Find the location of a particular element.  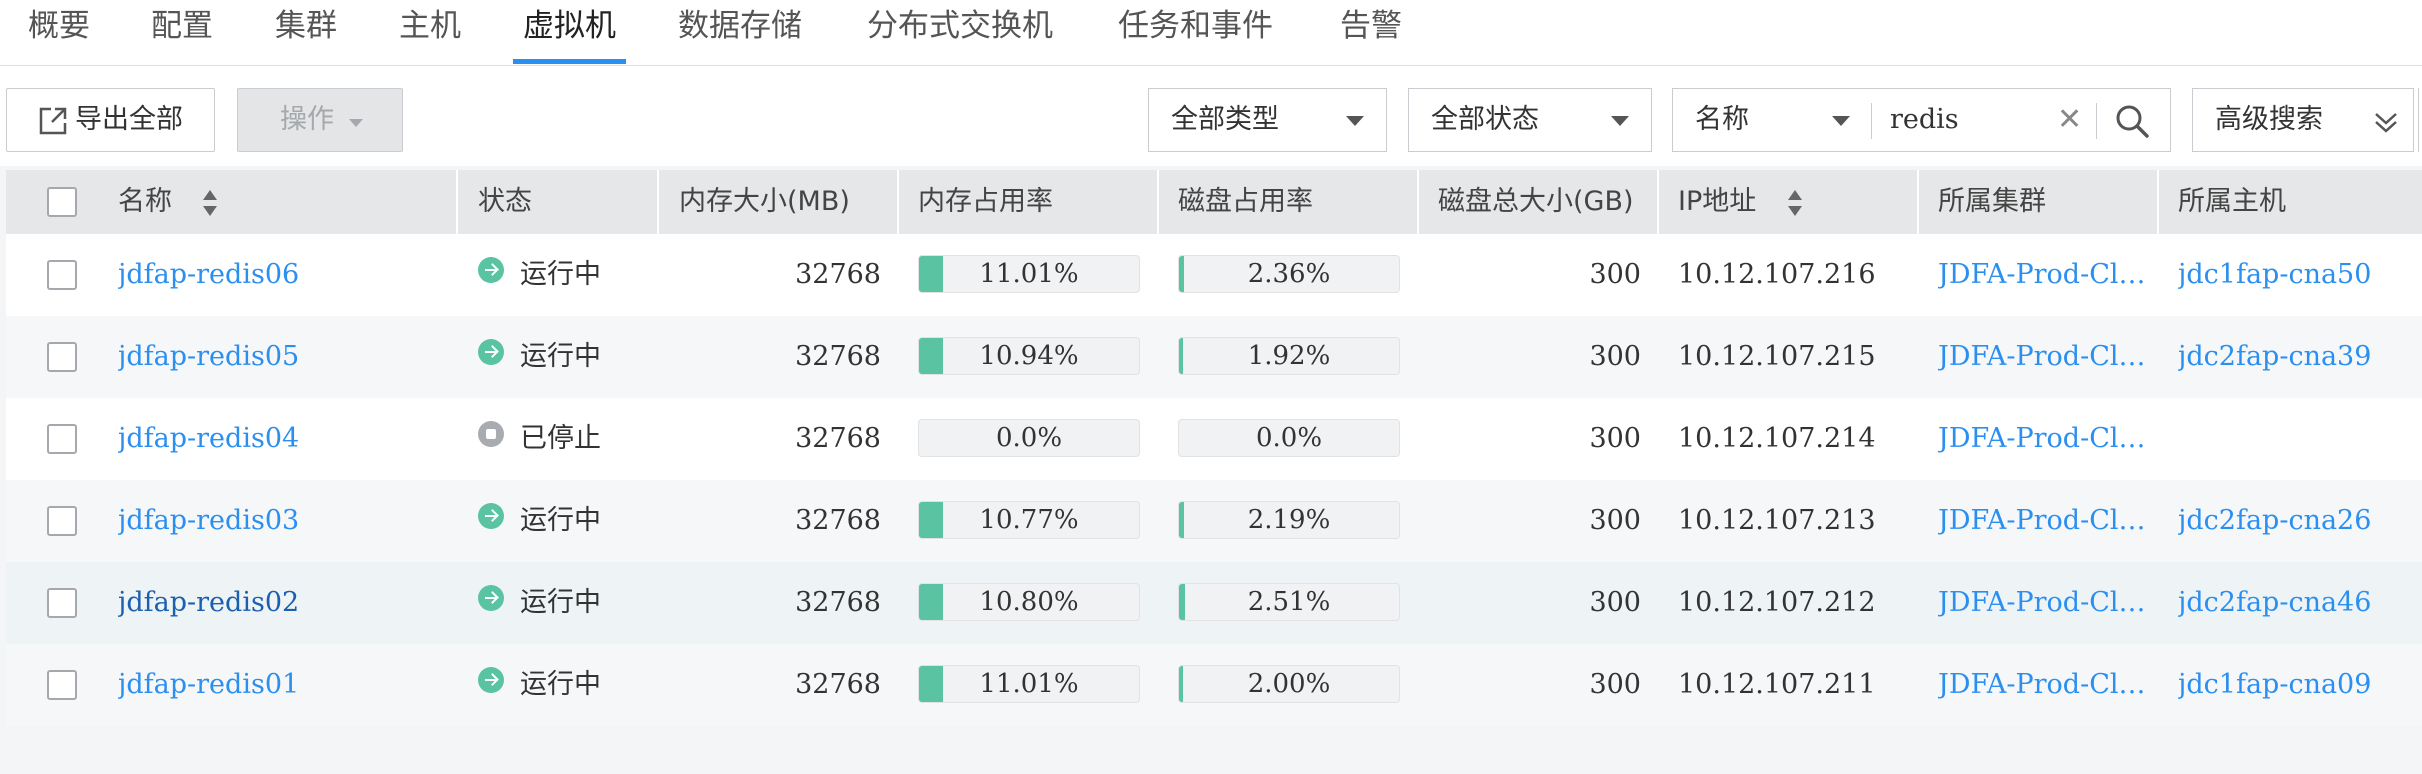

tab-datastore: 数据存储 is located at coordinates (740, 26).